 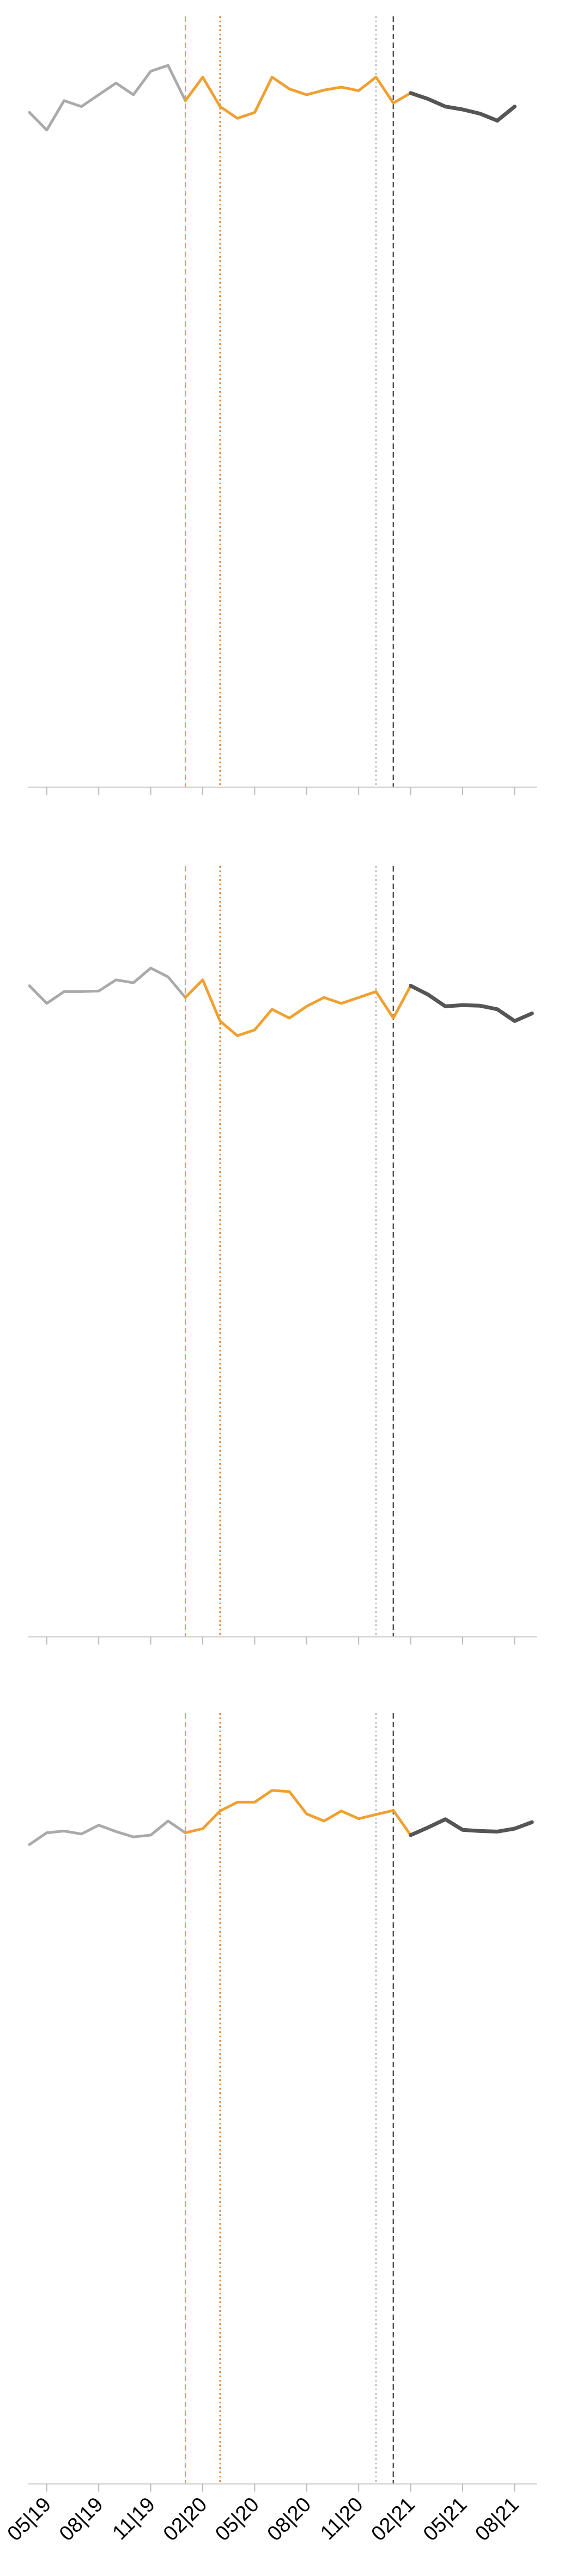 What do you see at coordinates (497, 2519) in the screenshot?
I see `x-tick-label: 08|21` at bounding box center [497, 2519].